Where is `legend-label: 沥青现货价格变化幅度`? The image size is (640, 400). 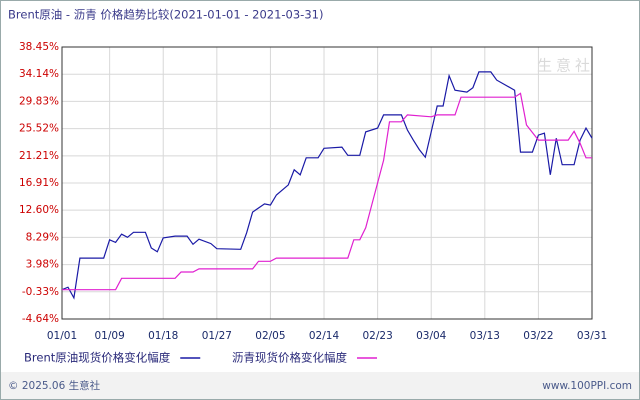
legend-label: 沥青现货价格变化幅度 is located at coordinates (289, 358).